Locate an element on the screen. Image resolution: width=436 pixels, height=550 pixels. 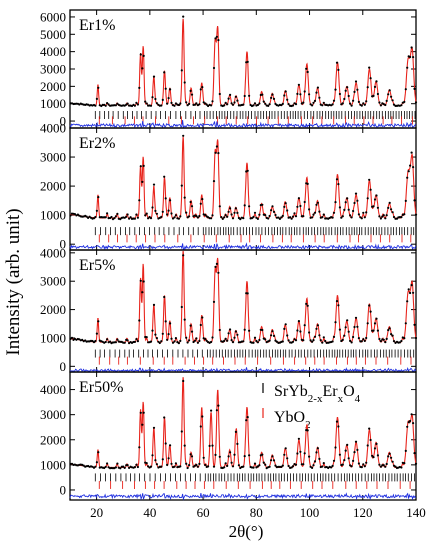
calculated-line is located at coordinates (243, 296).